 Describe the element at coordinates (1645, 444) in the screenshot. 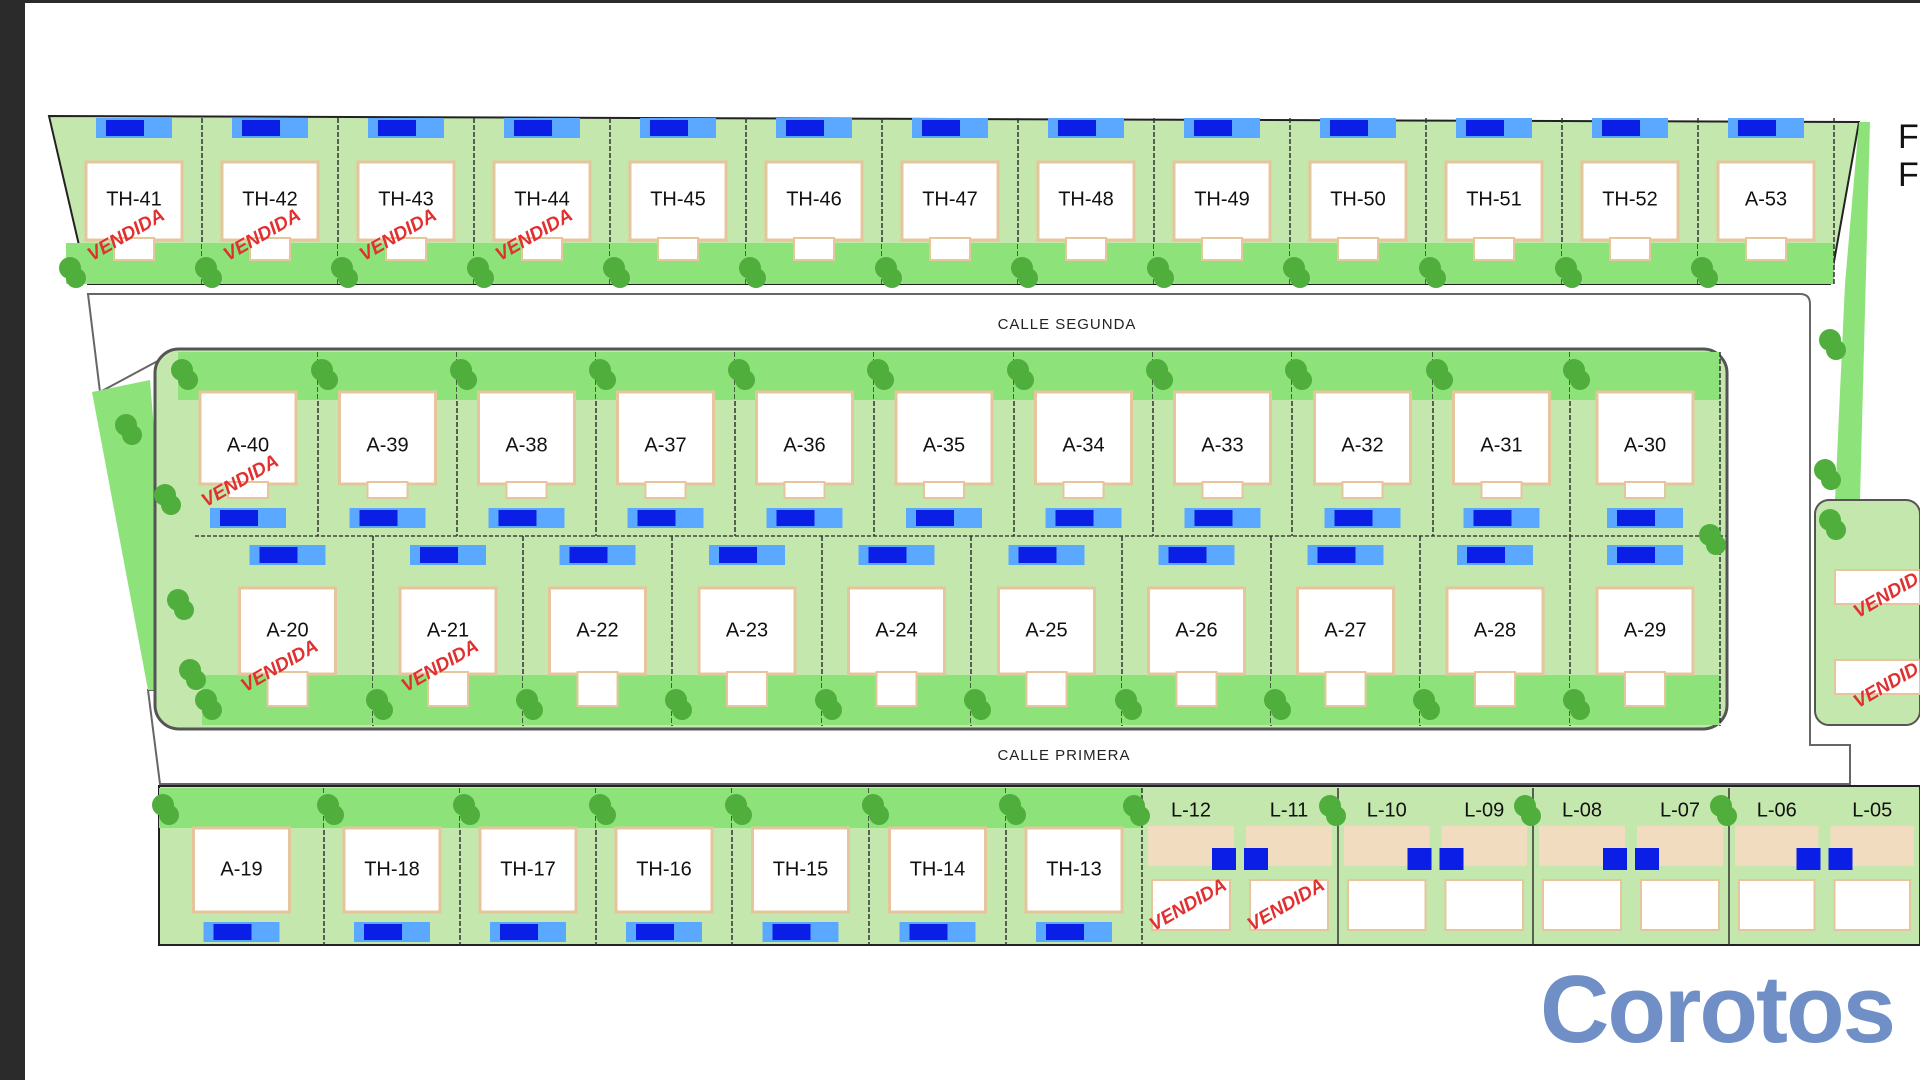

I see `lot-A-30: A-30` at that location.